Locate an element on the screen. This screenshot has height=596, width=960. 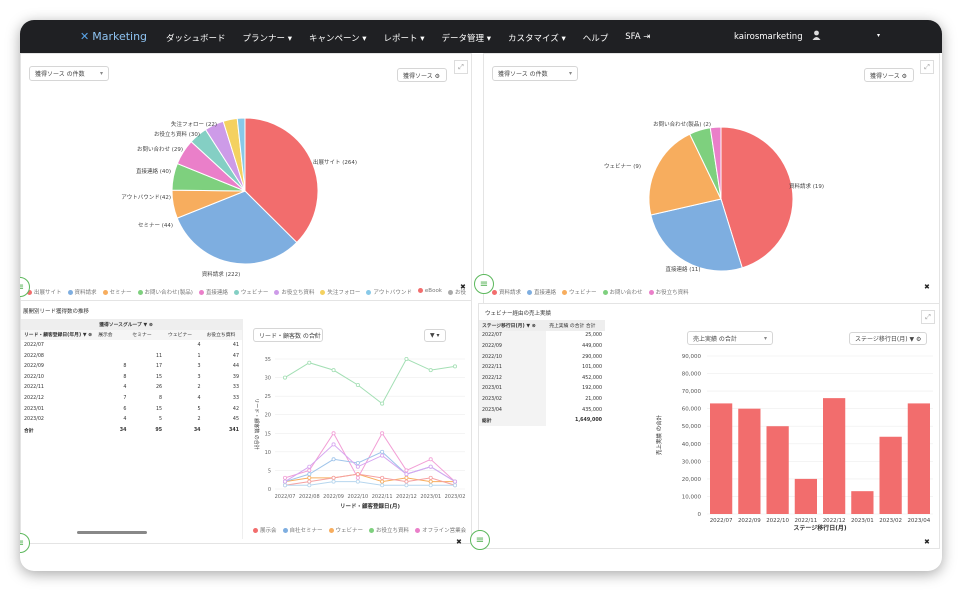
menu-data-management: データ管理 ▾ is located at coordinates (466, 39).